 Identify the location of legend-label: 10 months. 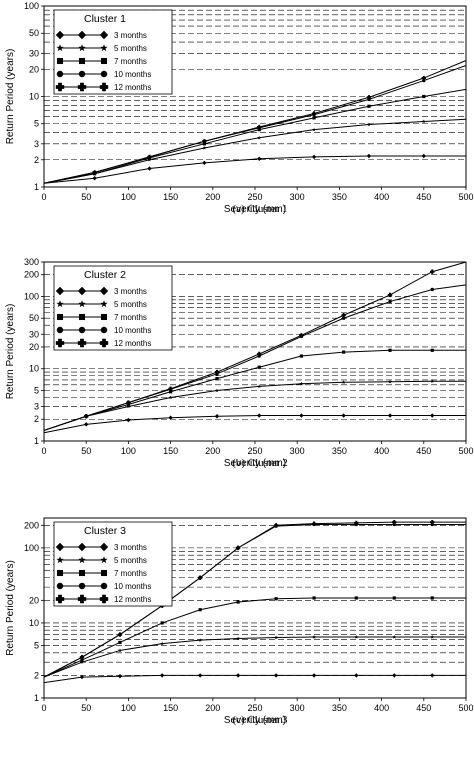
(132, 330).